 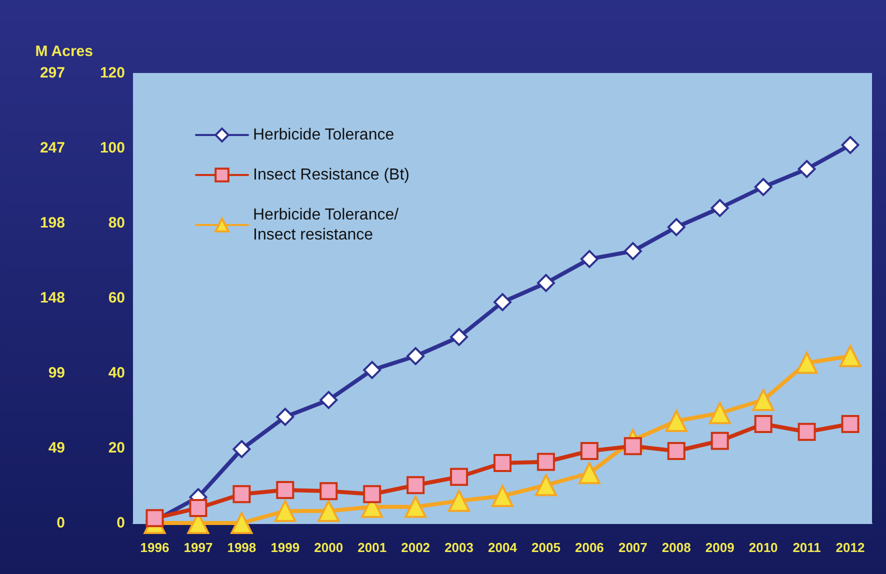 What do you see at coordinates (331, 175) in the screenshot?
I see `legend-label: Insect Resistance (Bt)` at bounding box center [331, 175].